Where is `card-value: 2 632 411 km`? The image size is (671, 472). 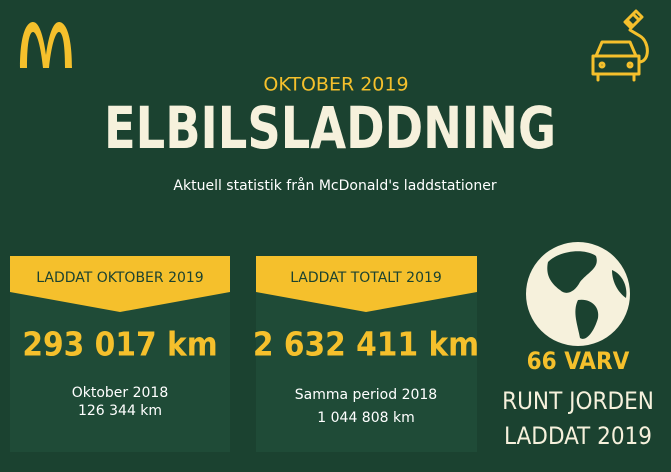 card-value: 2 632 411 km is located at coordinates (366, 344).